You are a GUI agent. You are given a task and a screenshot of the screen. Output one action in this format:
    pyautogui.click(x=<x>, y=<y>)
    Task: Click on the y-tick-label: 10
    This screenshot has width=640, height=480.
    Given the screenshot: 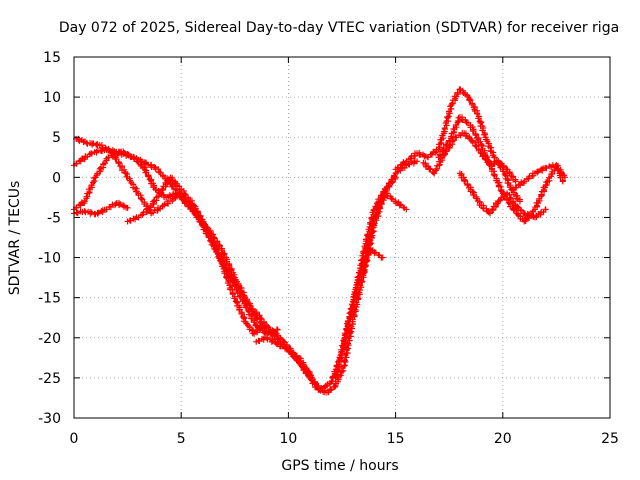 What is the action you would take?
    pyautogui.click(x=52, y=98)
    